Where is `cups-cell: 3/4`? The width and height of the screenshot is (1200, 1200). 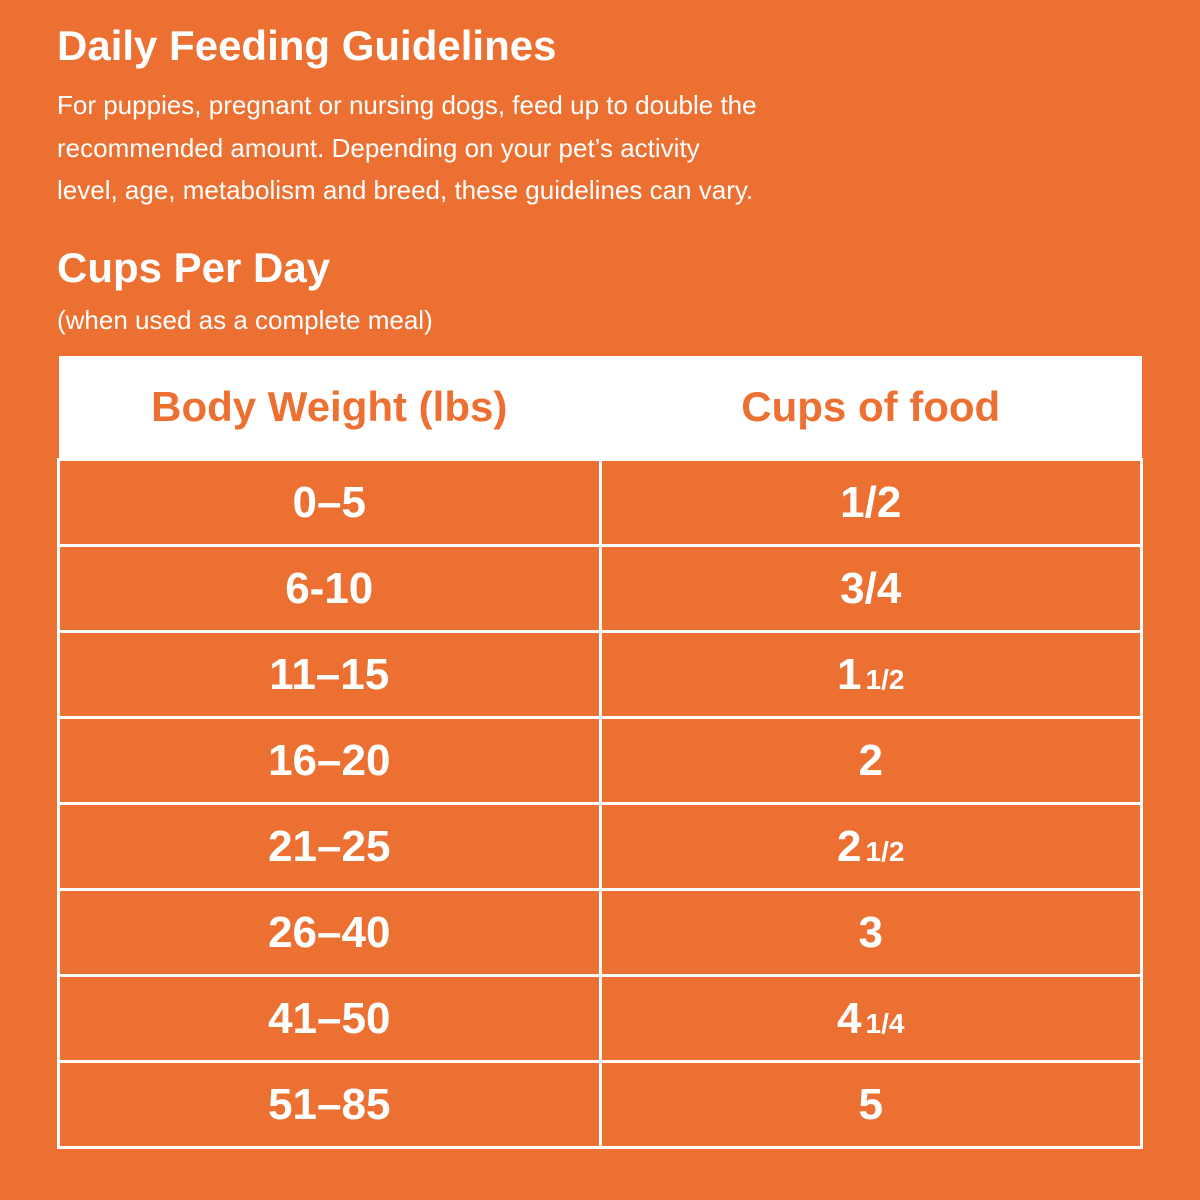 cups-cell: 3/4 is located at coordinates (870, 588).